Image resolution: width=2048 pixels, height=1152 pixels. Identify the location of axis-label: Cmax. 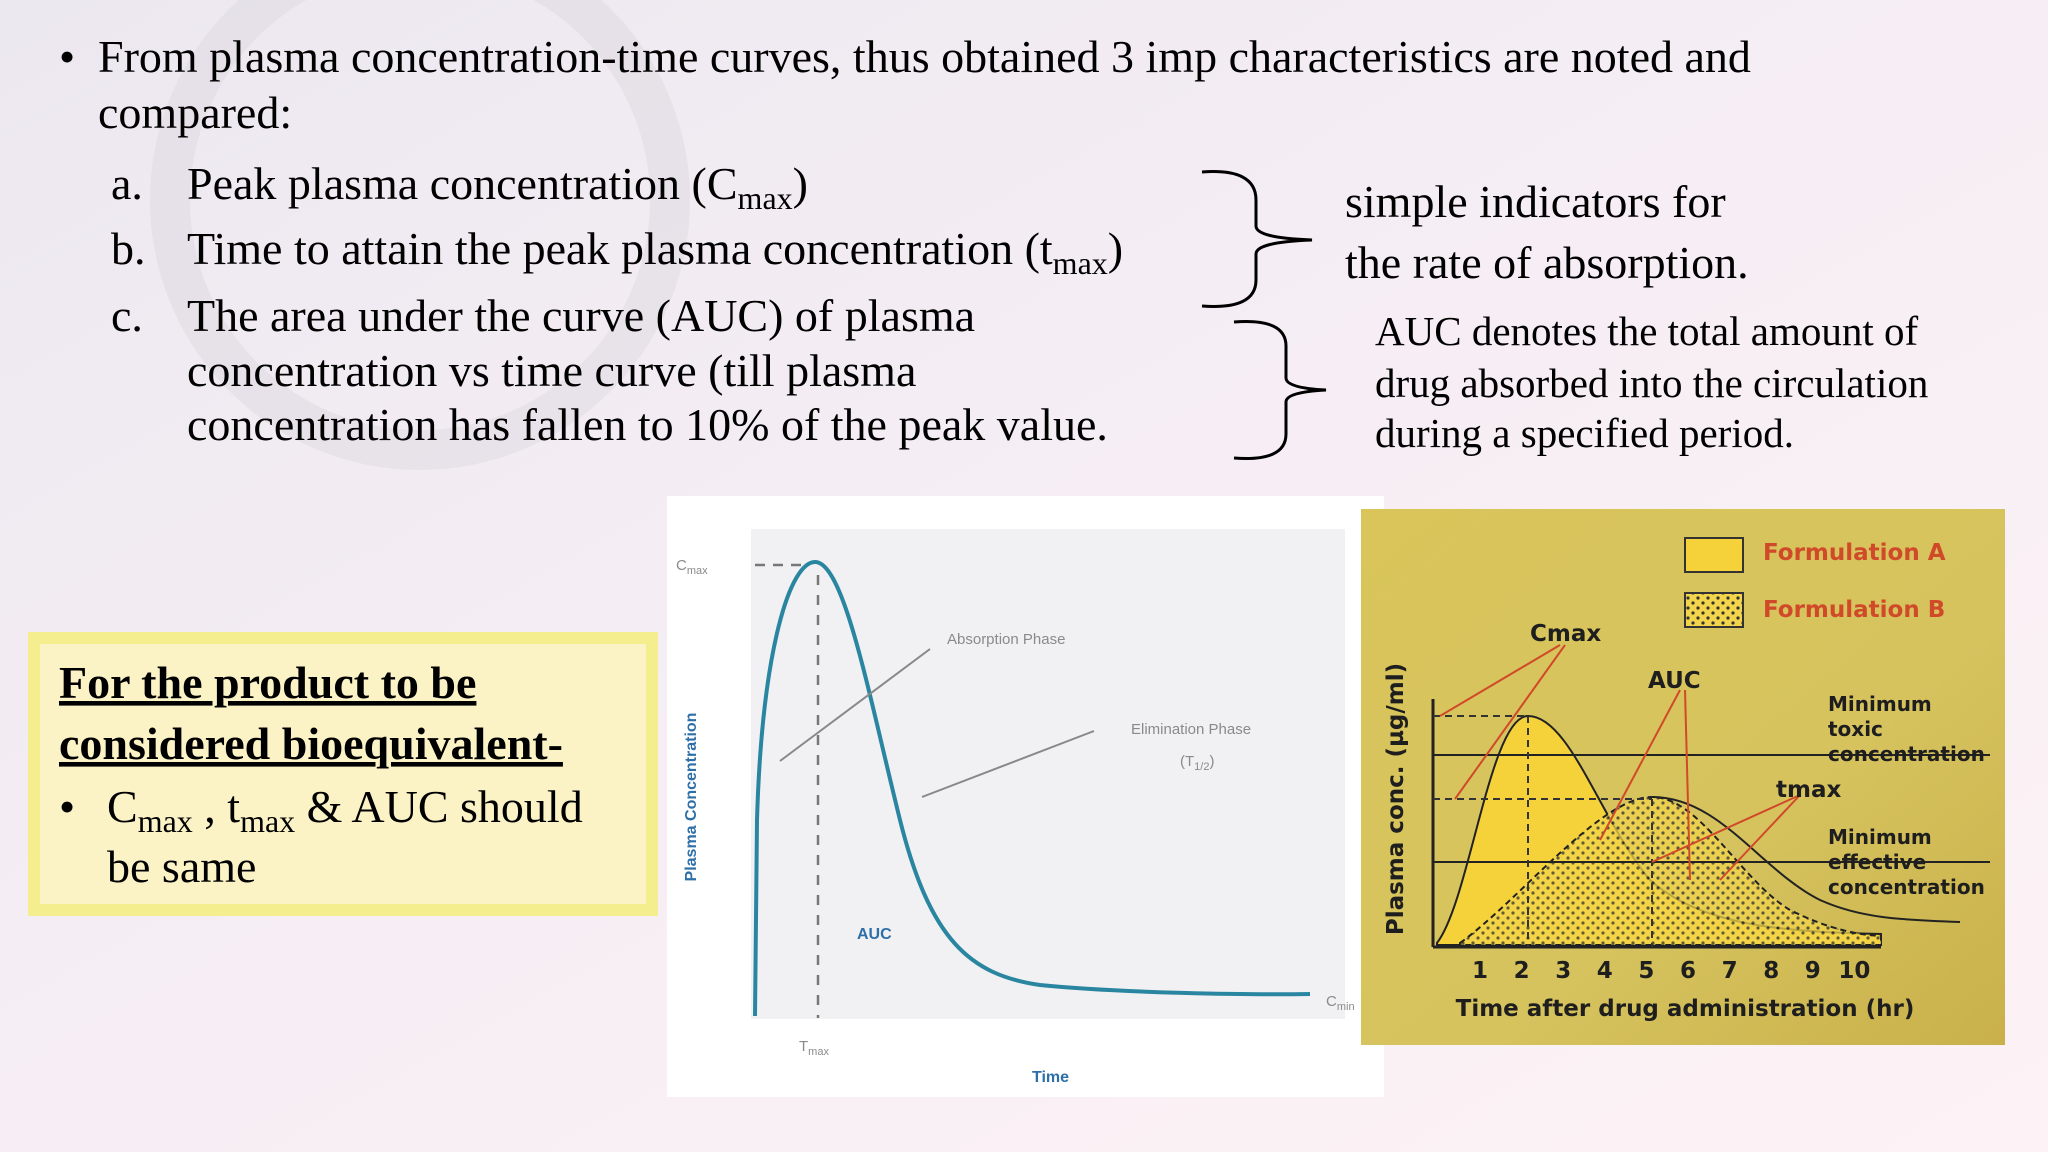
(692, 567).